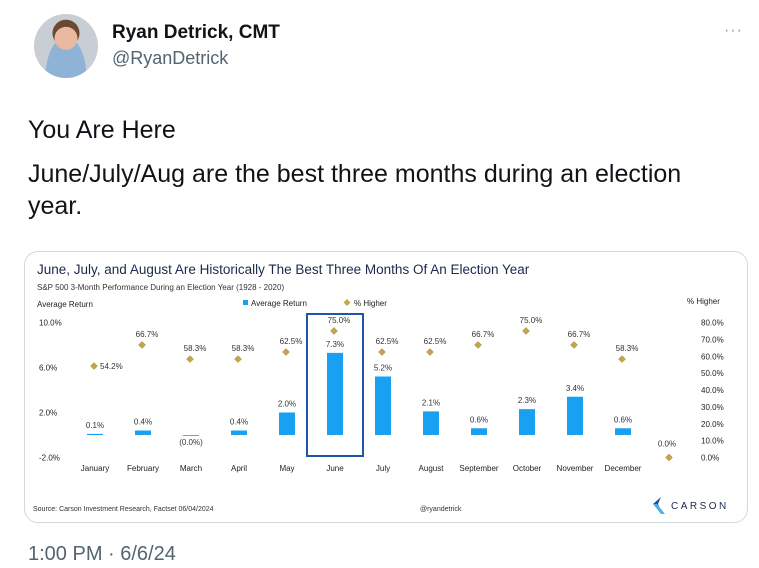  I want to click on bar-data-label: 0.1%, so click(95, 425).